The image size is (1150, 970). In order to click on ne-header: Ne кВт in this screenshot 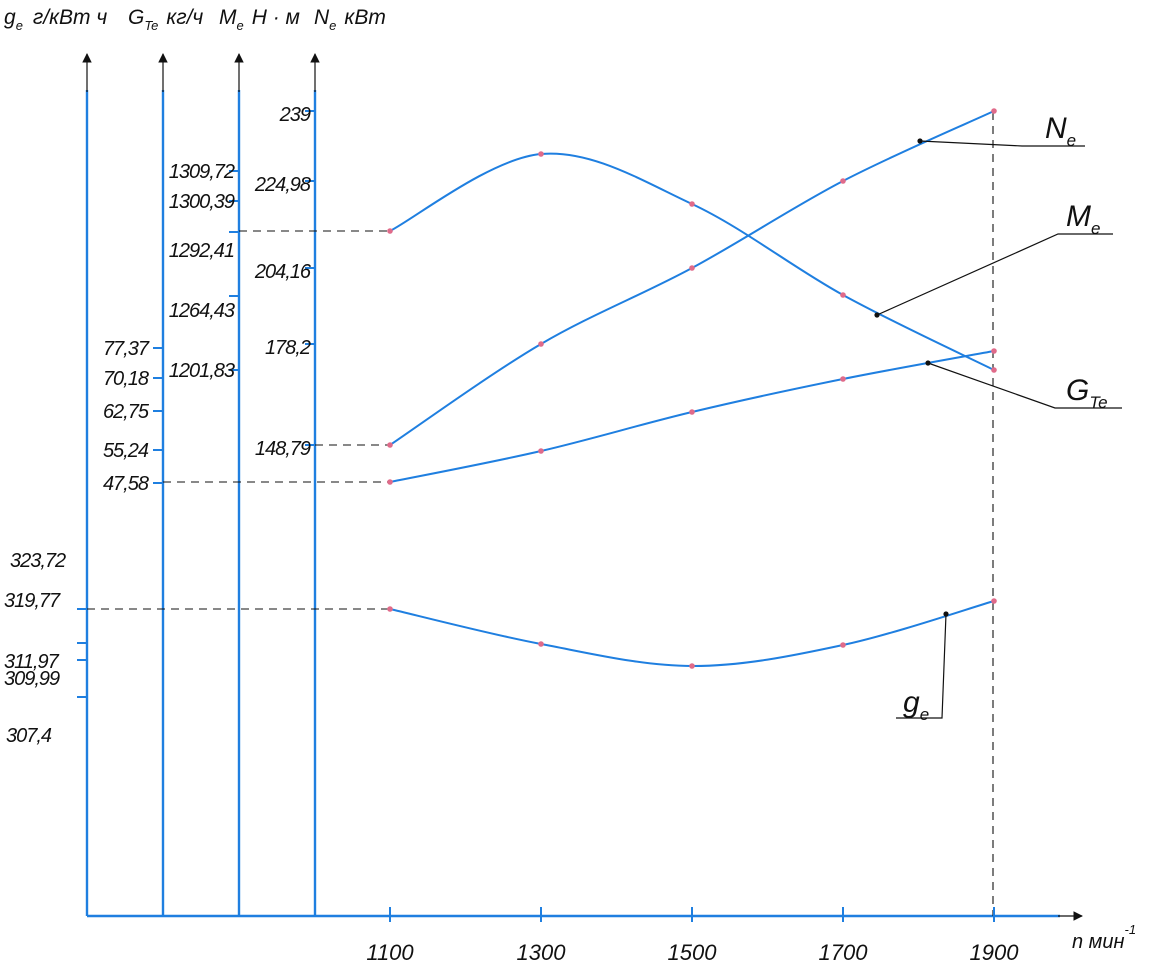, I will do `click(350, 19)`.